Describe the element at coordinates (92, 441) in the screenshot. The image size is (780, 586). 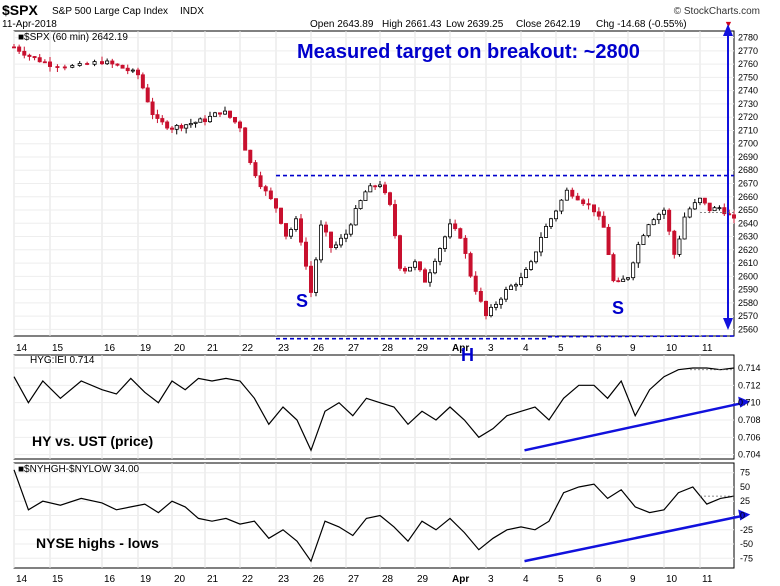
I see `hyg-panel-label: HY vs. UST (price)` at that location.